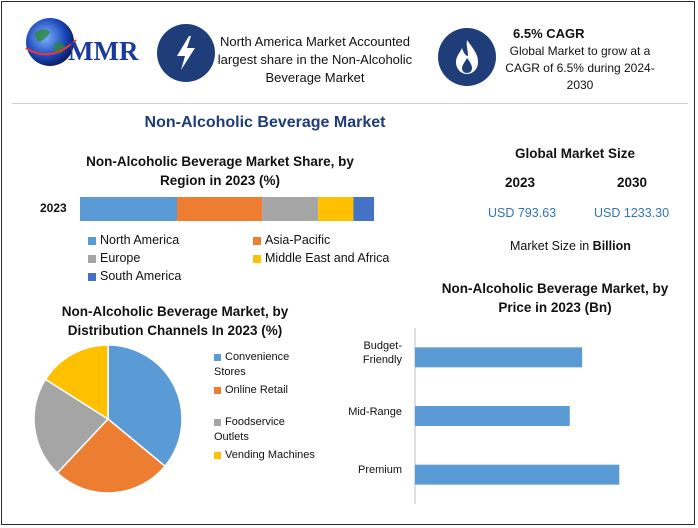  Describe the element at coordinates (141, 276) in the screenshot. I see `legend-label: South America` at that location.